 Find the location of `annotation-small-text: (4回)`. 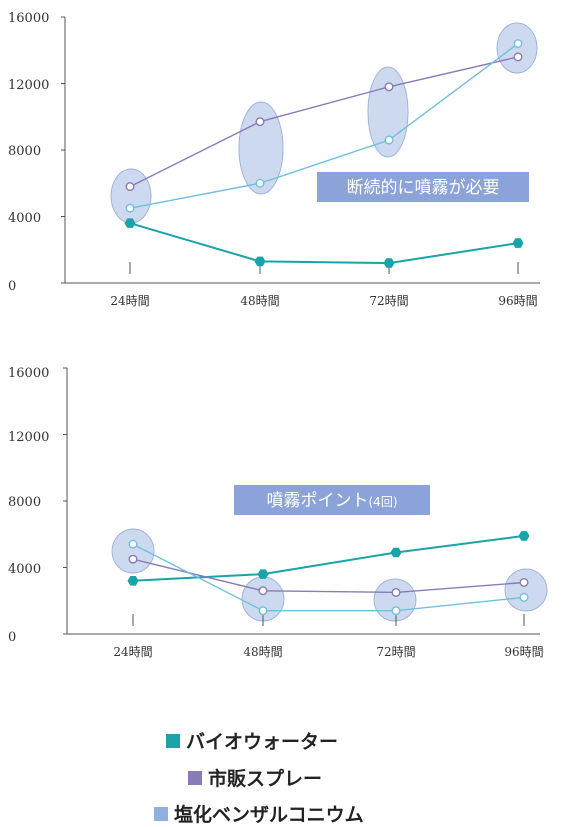

annotation-small-text: (4回) is located at coordinates (383, 502).